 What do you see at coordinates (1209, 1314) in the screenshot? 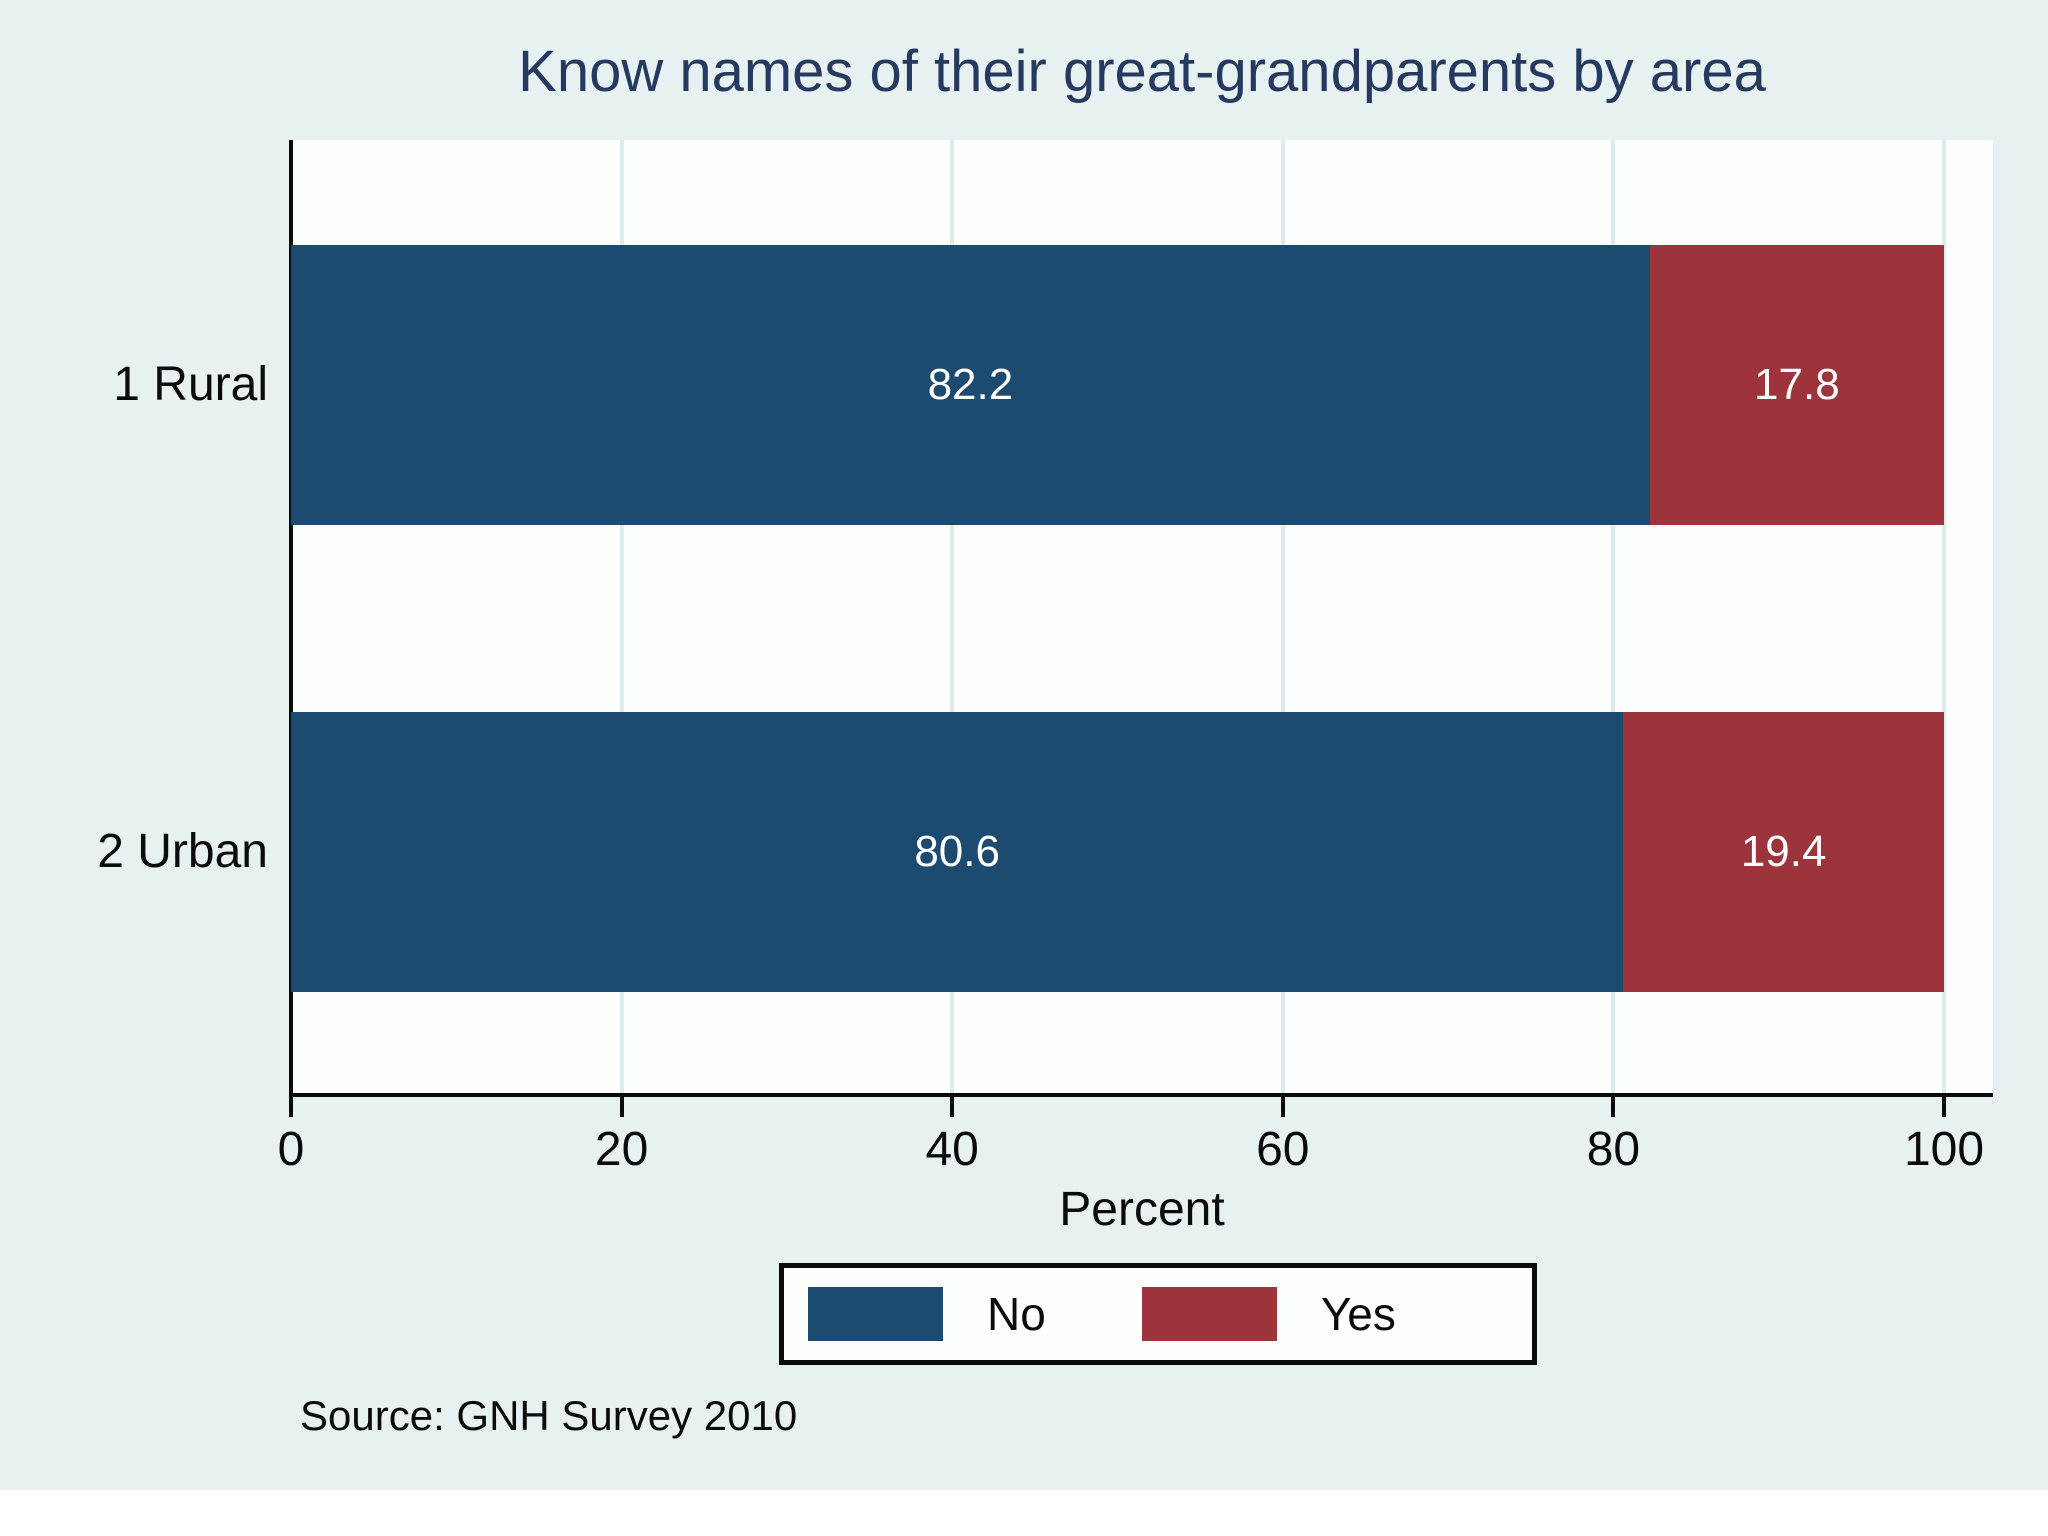
I see `legend-swatch-yes` at bounding box center [1209, 1314].